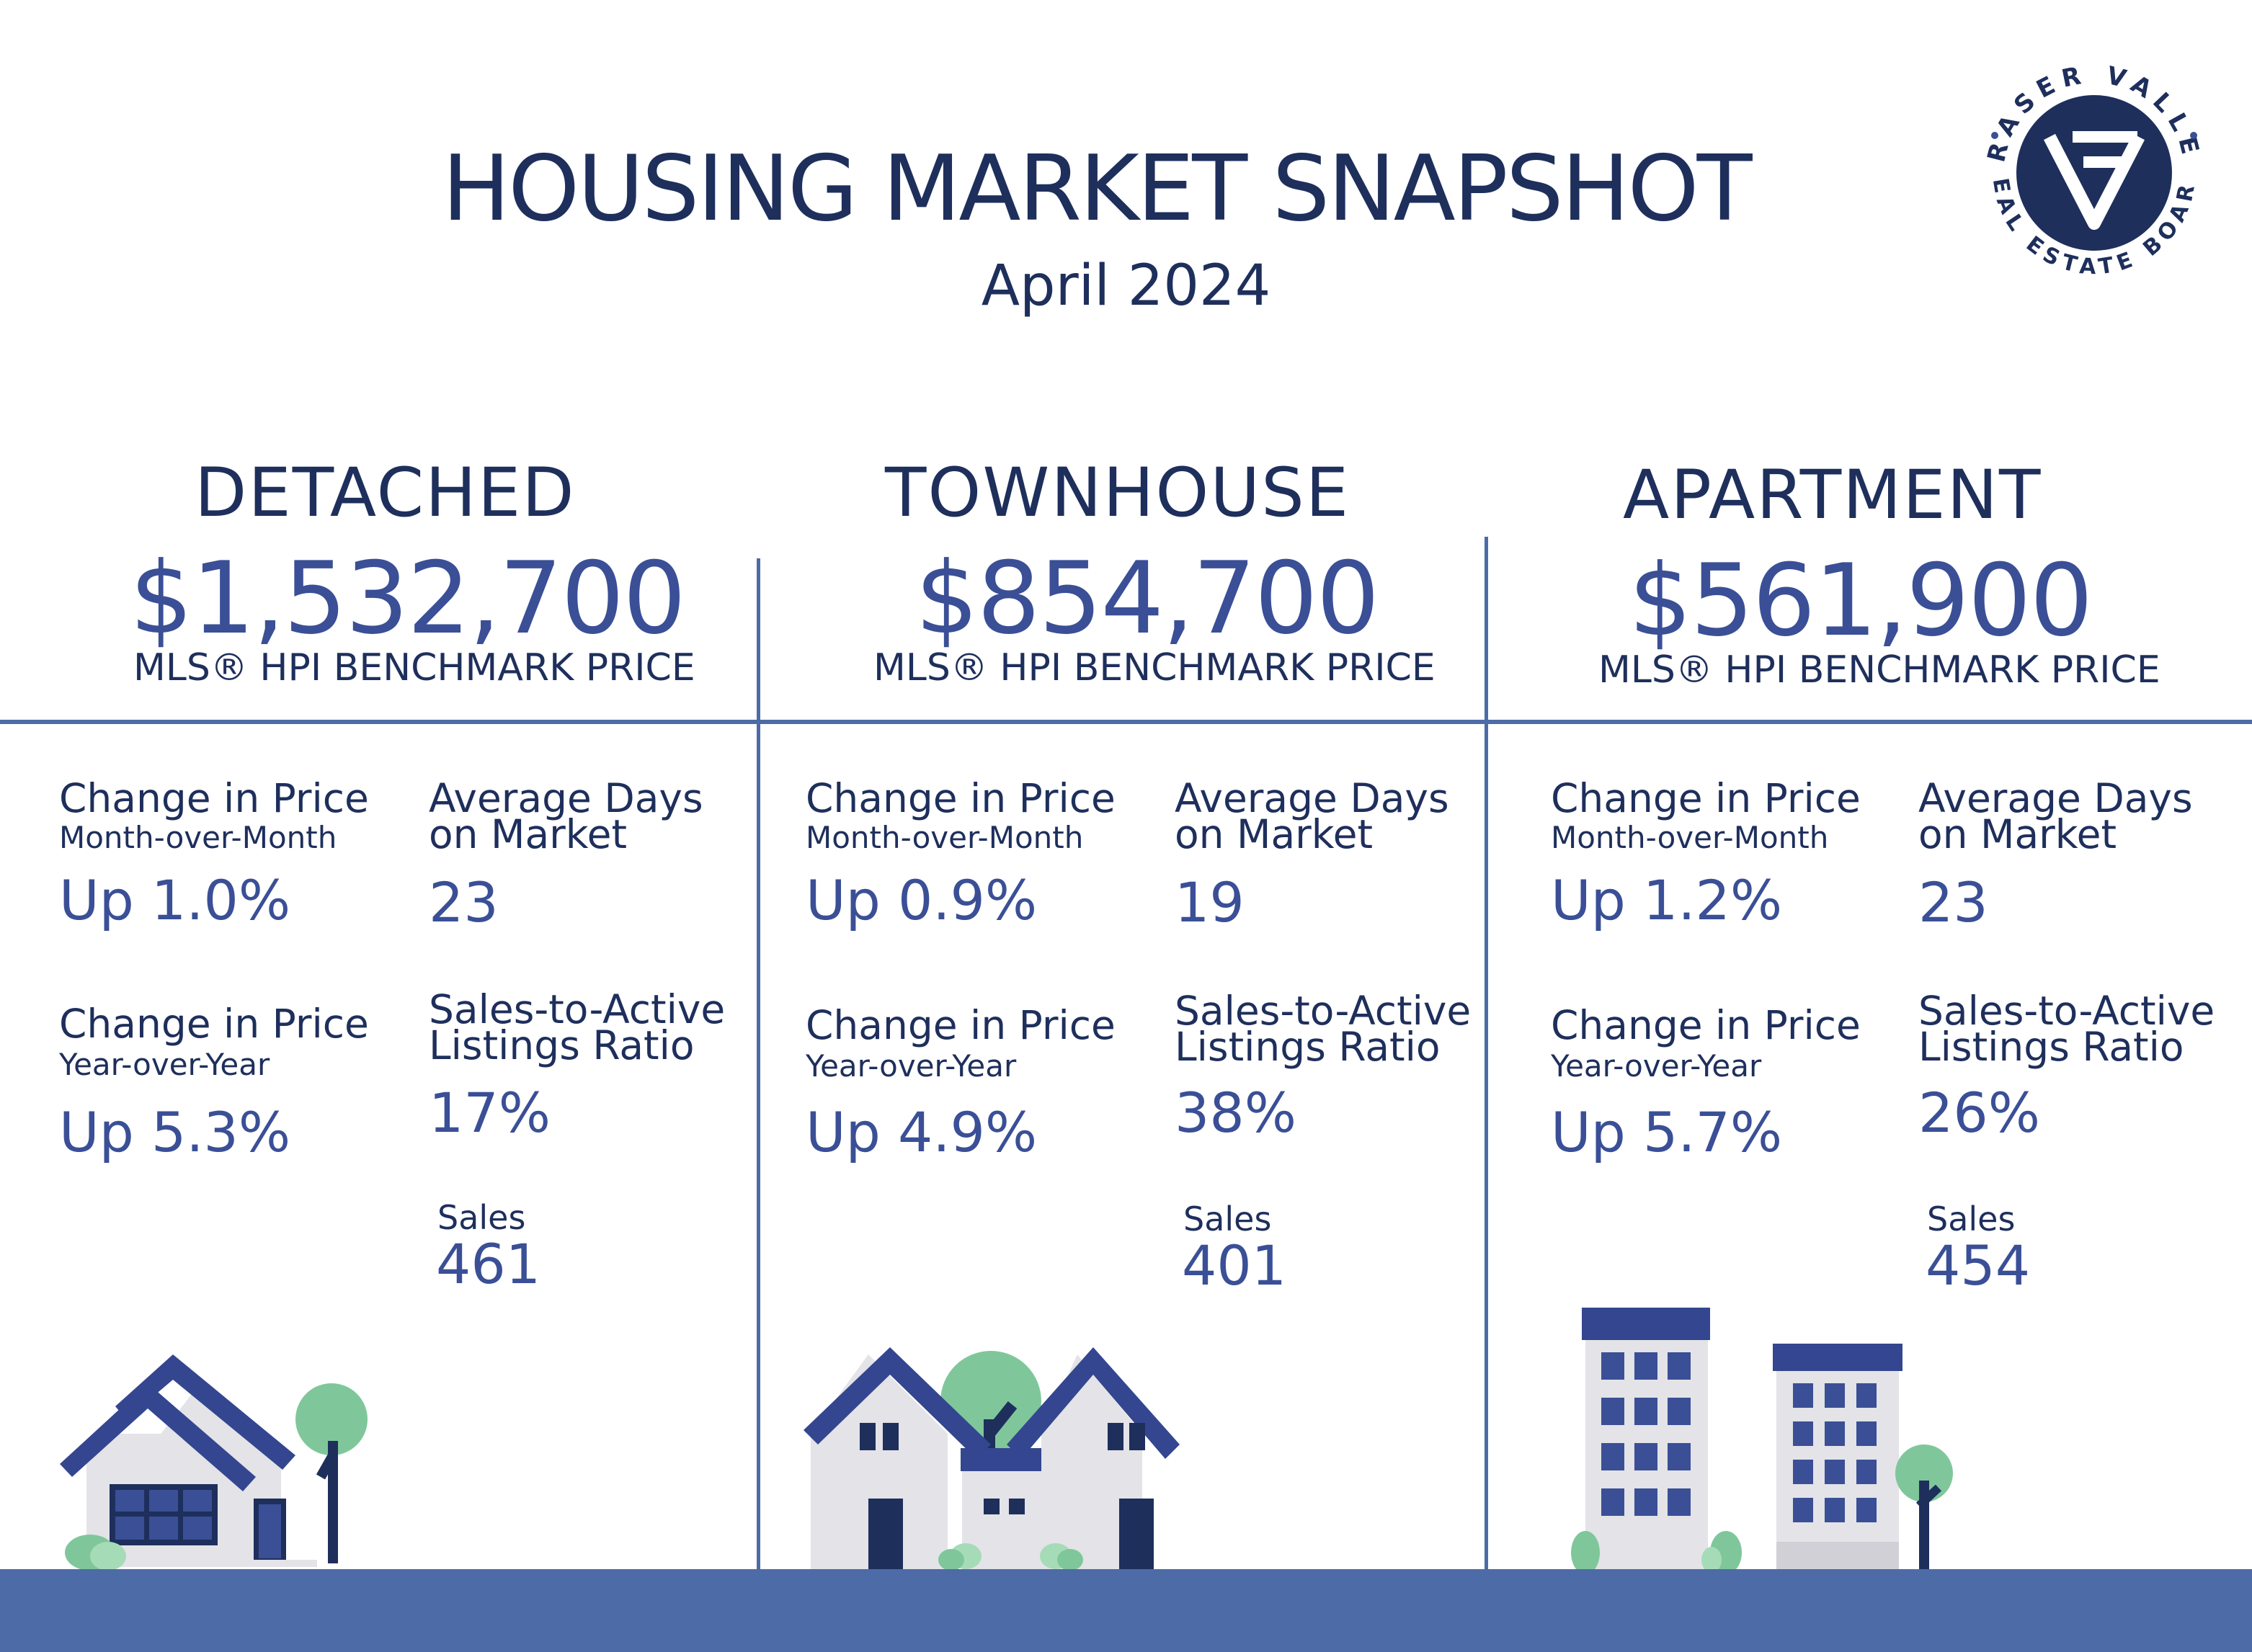 This screenshot has width=2252, height=1652. I want to click on price-detached: $1,532,700, so click(408, 598).